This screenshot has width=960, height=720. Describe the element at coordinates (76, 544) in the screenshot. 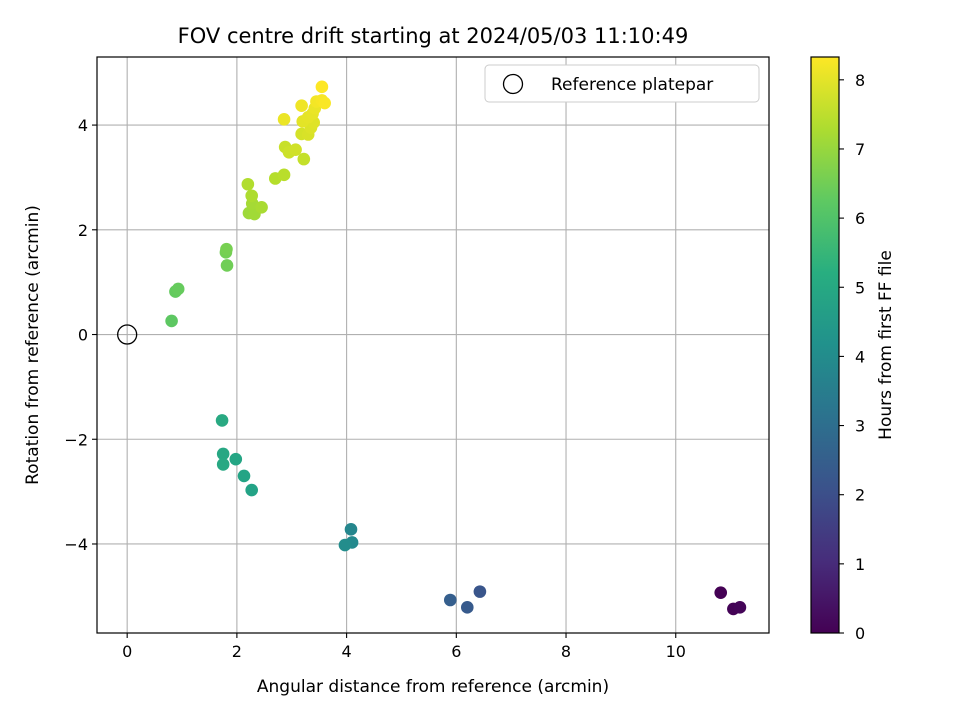

I see `y-tick-label: −4` at that location.